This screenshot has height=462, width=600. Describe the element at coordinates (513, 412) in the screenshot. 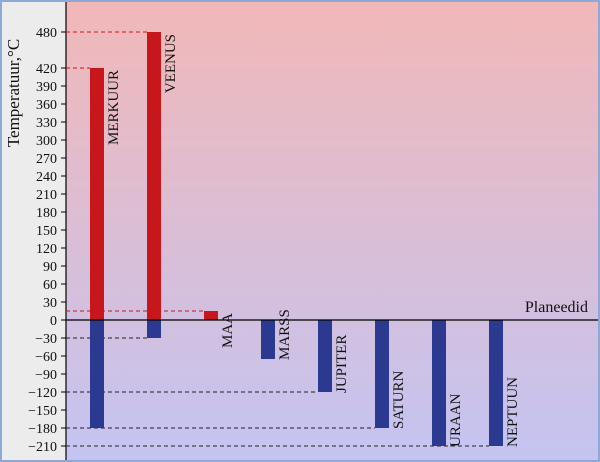

I see `planet-label-neptuun: NEPTUUN` at that location.